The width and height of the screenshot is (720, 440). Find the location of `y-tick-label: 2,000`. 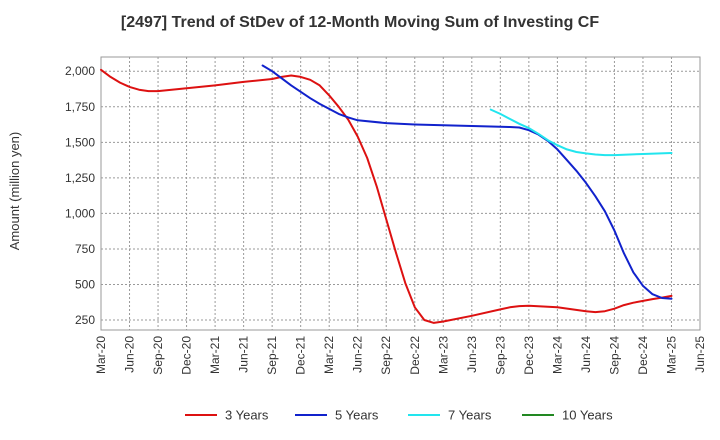

y-tick-label: 2,000 is located at coordinates (80, 71).